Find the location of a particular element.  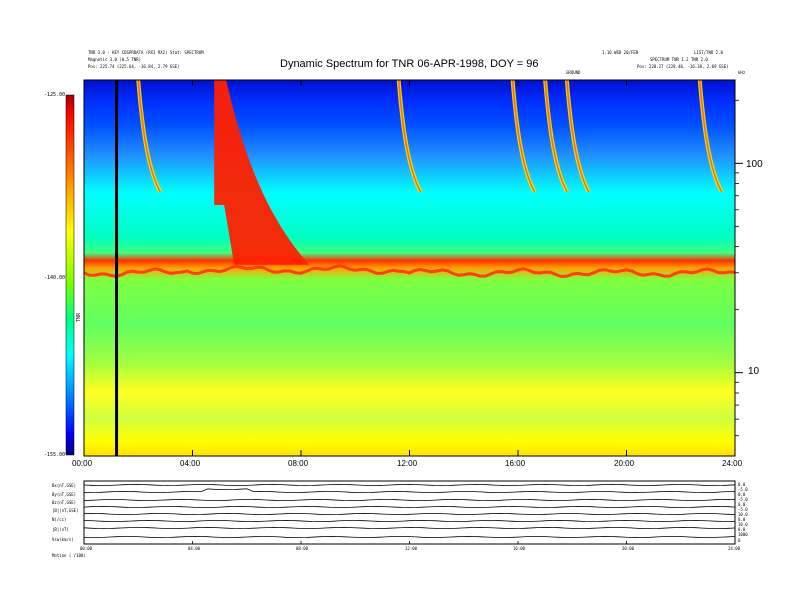

bottom-x-tick-label: 04:00 is located at coordinates (194, 548).